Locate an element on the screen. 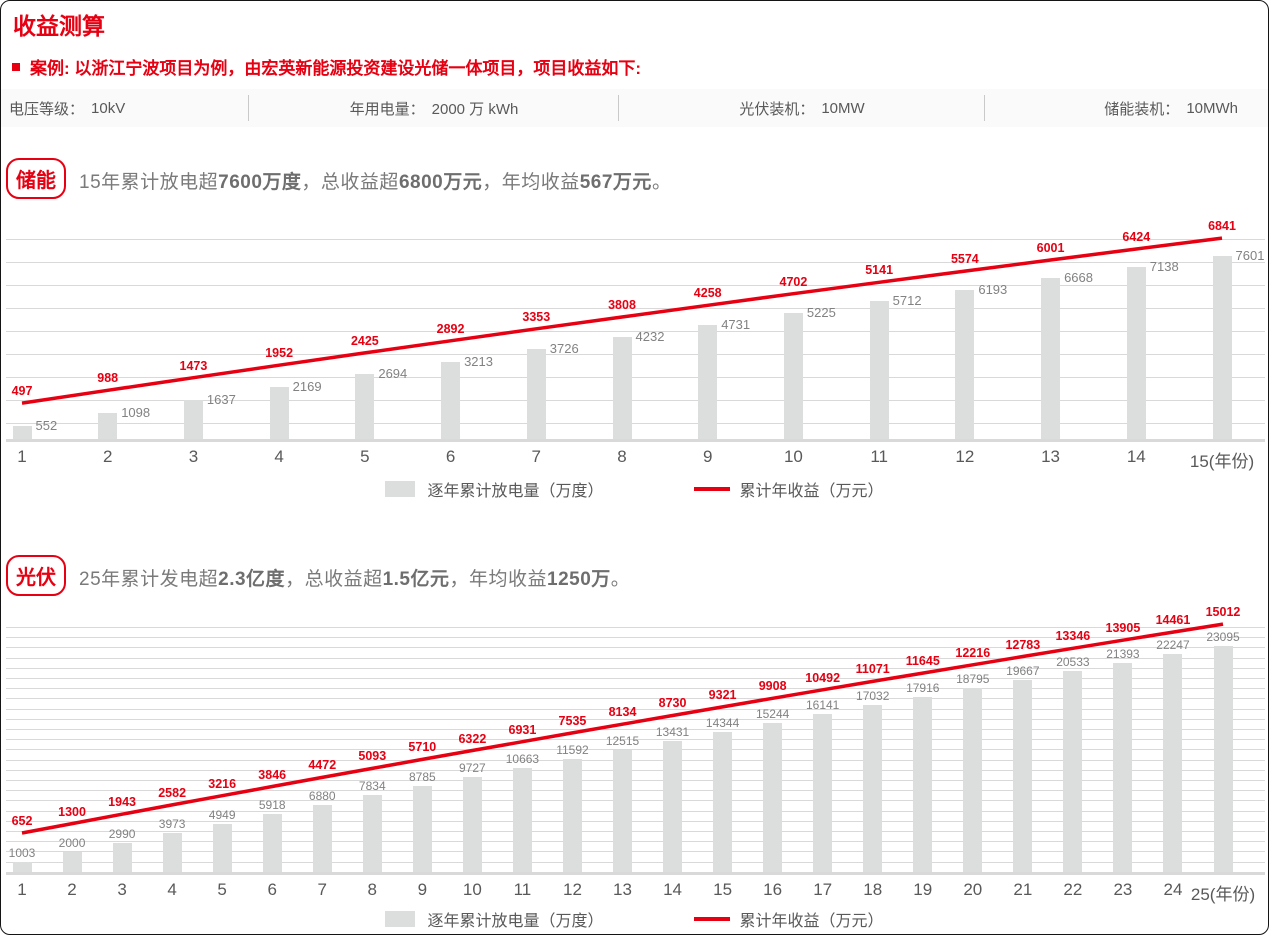 This screenshot has width=1269, height=935. x-axis-label: 22 is located at coordinates (1073, 889).